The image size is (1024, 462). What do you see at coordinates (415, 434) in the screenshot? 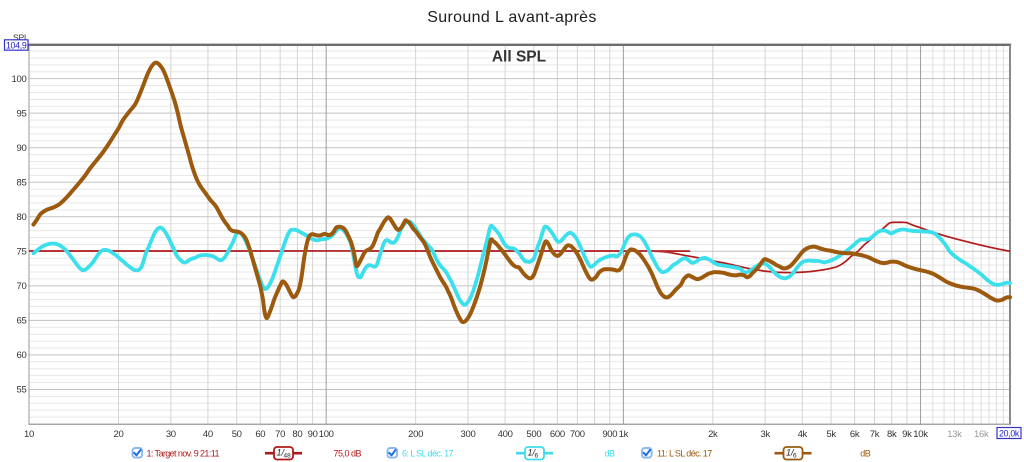
I see `svg-text: 200` at bounding box center [415, 434].